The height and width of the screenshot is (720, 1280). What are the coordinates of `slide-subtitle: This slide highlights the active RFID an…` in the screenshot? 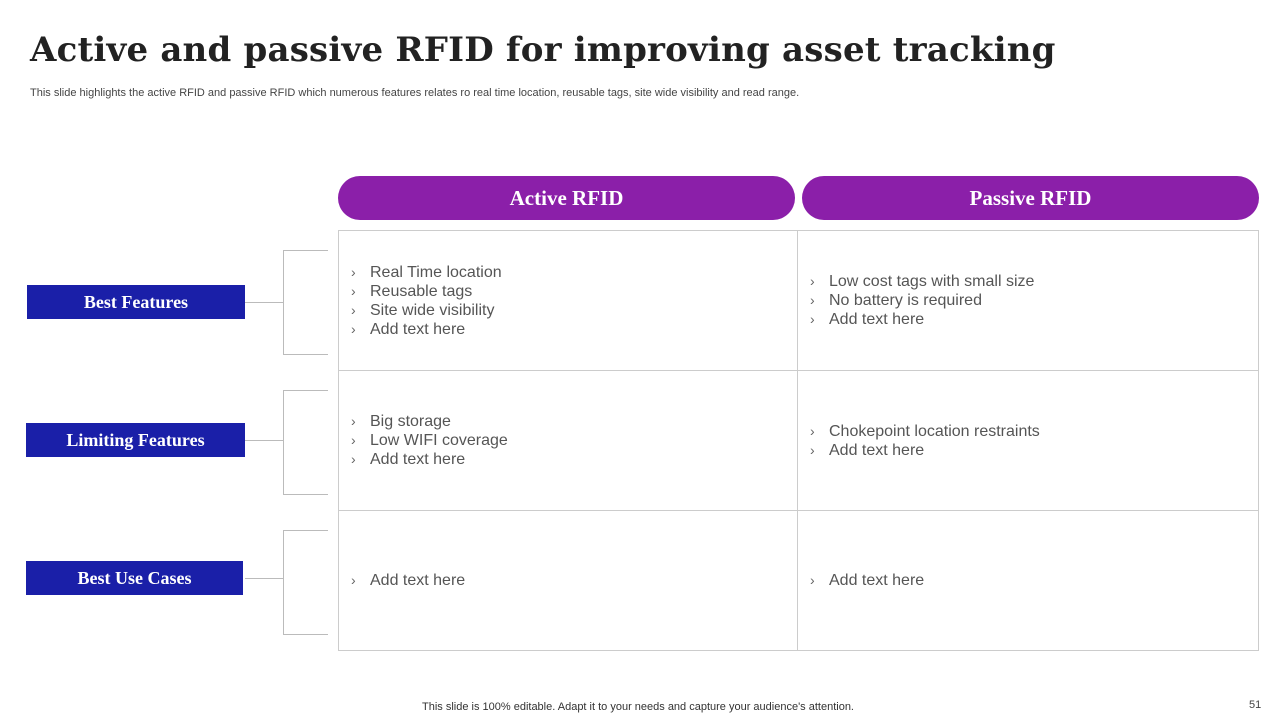 It's located at (415, 93).